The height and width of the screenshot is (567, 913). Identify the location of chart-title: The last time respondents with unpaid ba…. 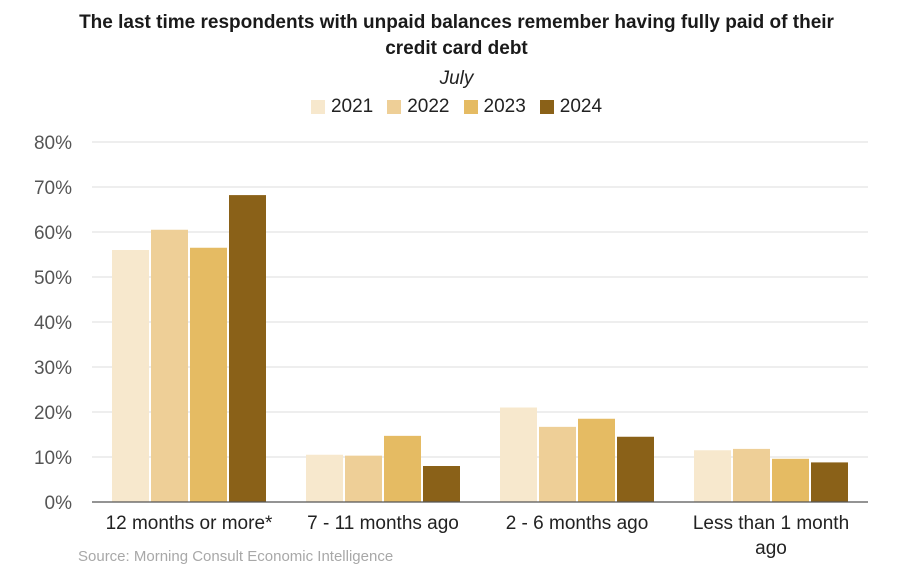
(456, 36).